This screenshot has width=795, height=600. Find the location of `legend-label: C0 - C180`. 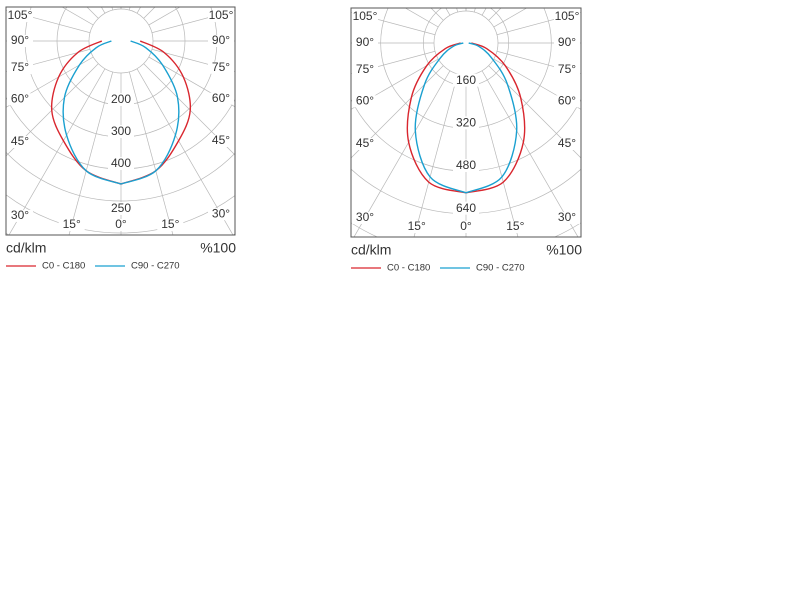

legend-label: C0 - C180 is located at coordinates (408, 268).